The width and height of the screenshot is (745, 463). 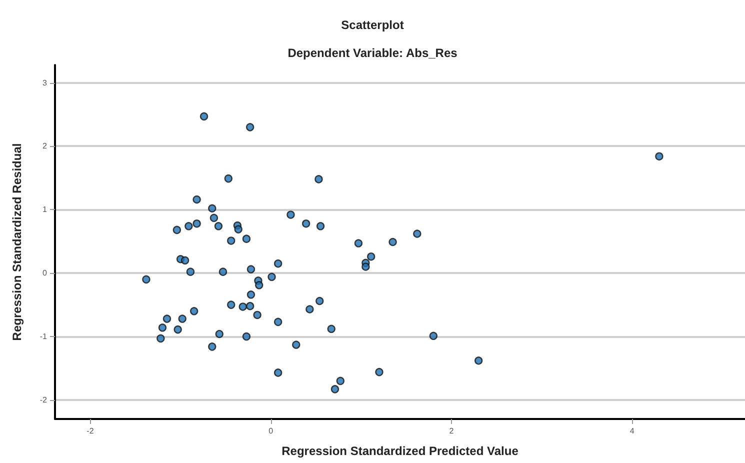 I want to click on y-tick-label: -1, so click(x=44, y=337).